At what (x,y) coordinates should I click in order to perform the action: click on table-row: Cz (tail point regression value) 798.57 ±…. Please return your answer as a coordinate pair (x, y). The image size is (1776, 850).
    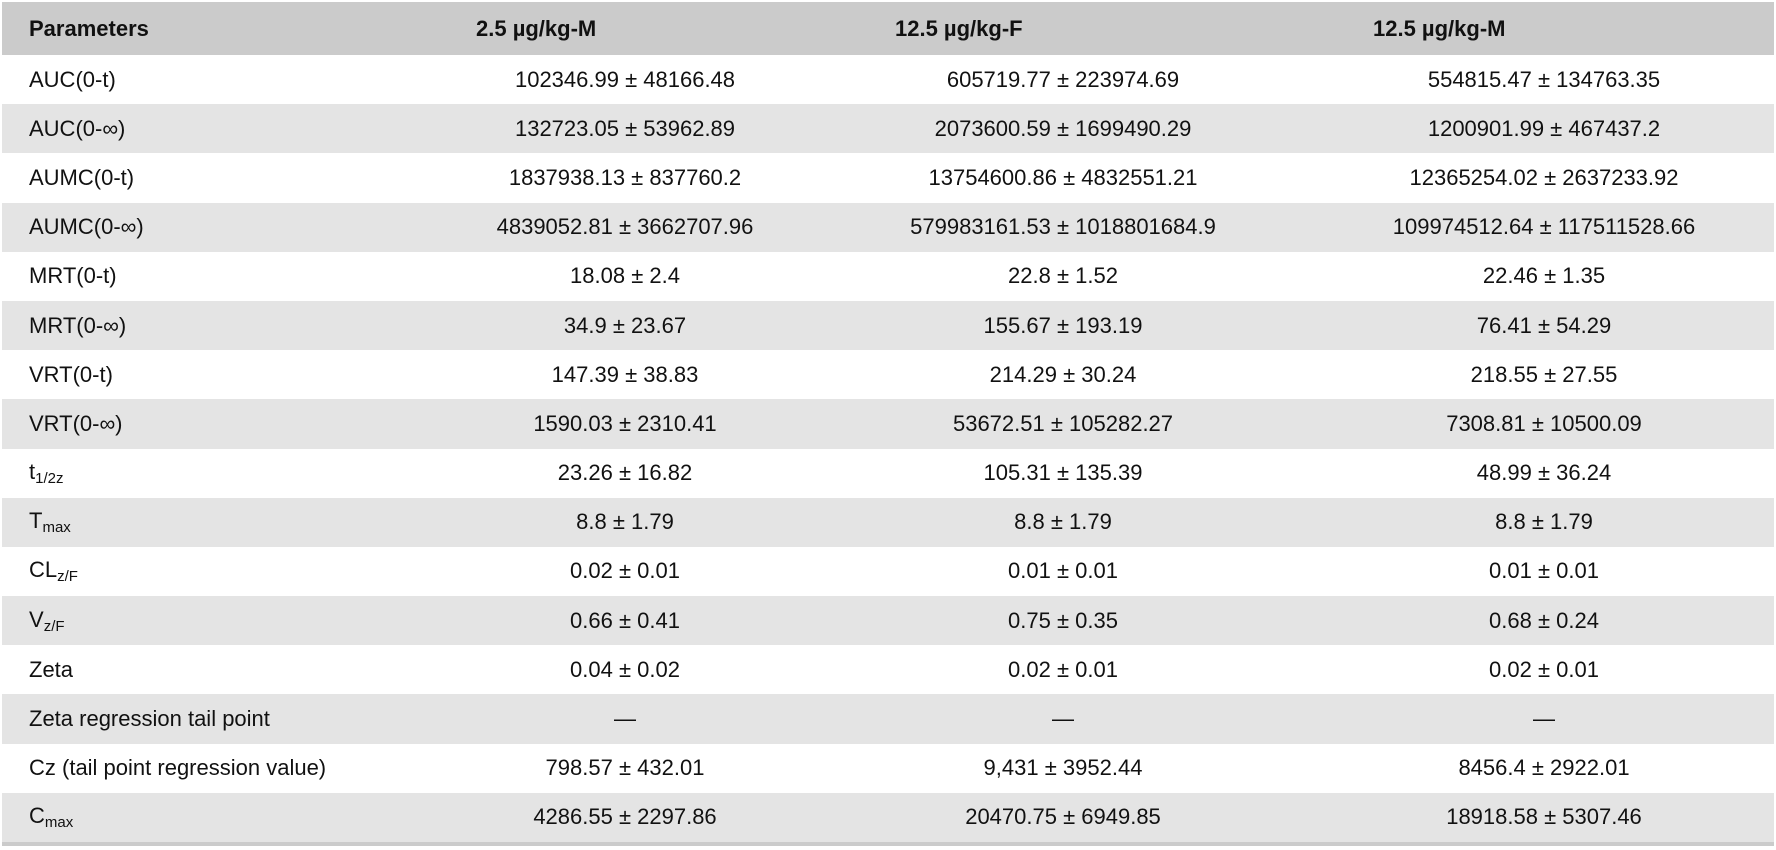
    Looking at the image, I should click on (888, 768).